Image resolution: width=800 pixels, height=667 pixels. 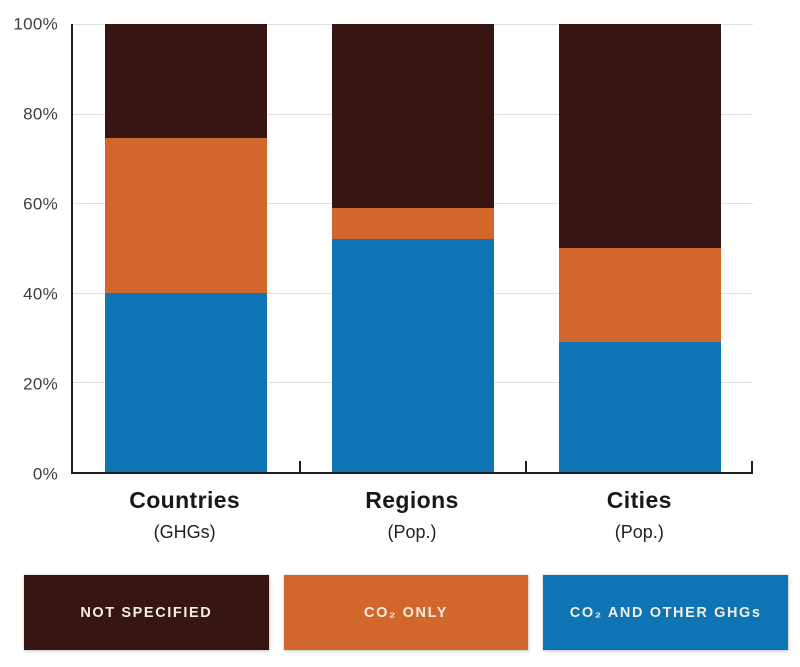 I want to click on category-sublabel: (GHGs), so click(x=184, y=532).